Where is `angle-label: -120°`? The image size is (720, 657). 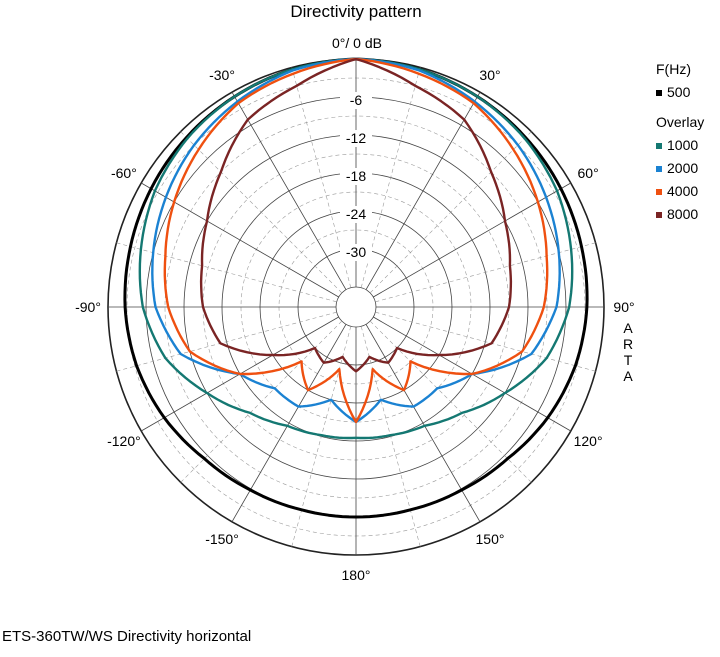 angle-label: -120° is located at coordinates (124, 441).